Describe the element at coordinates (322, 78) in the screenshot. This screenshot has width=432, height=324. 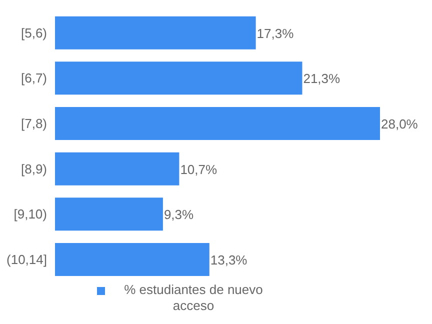
I see `data-label: 21,3%` at that location.